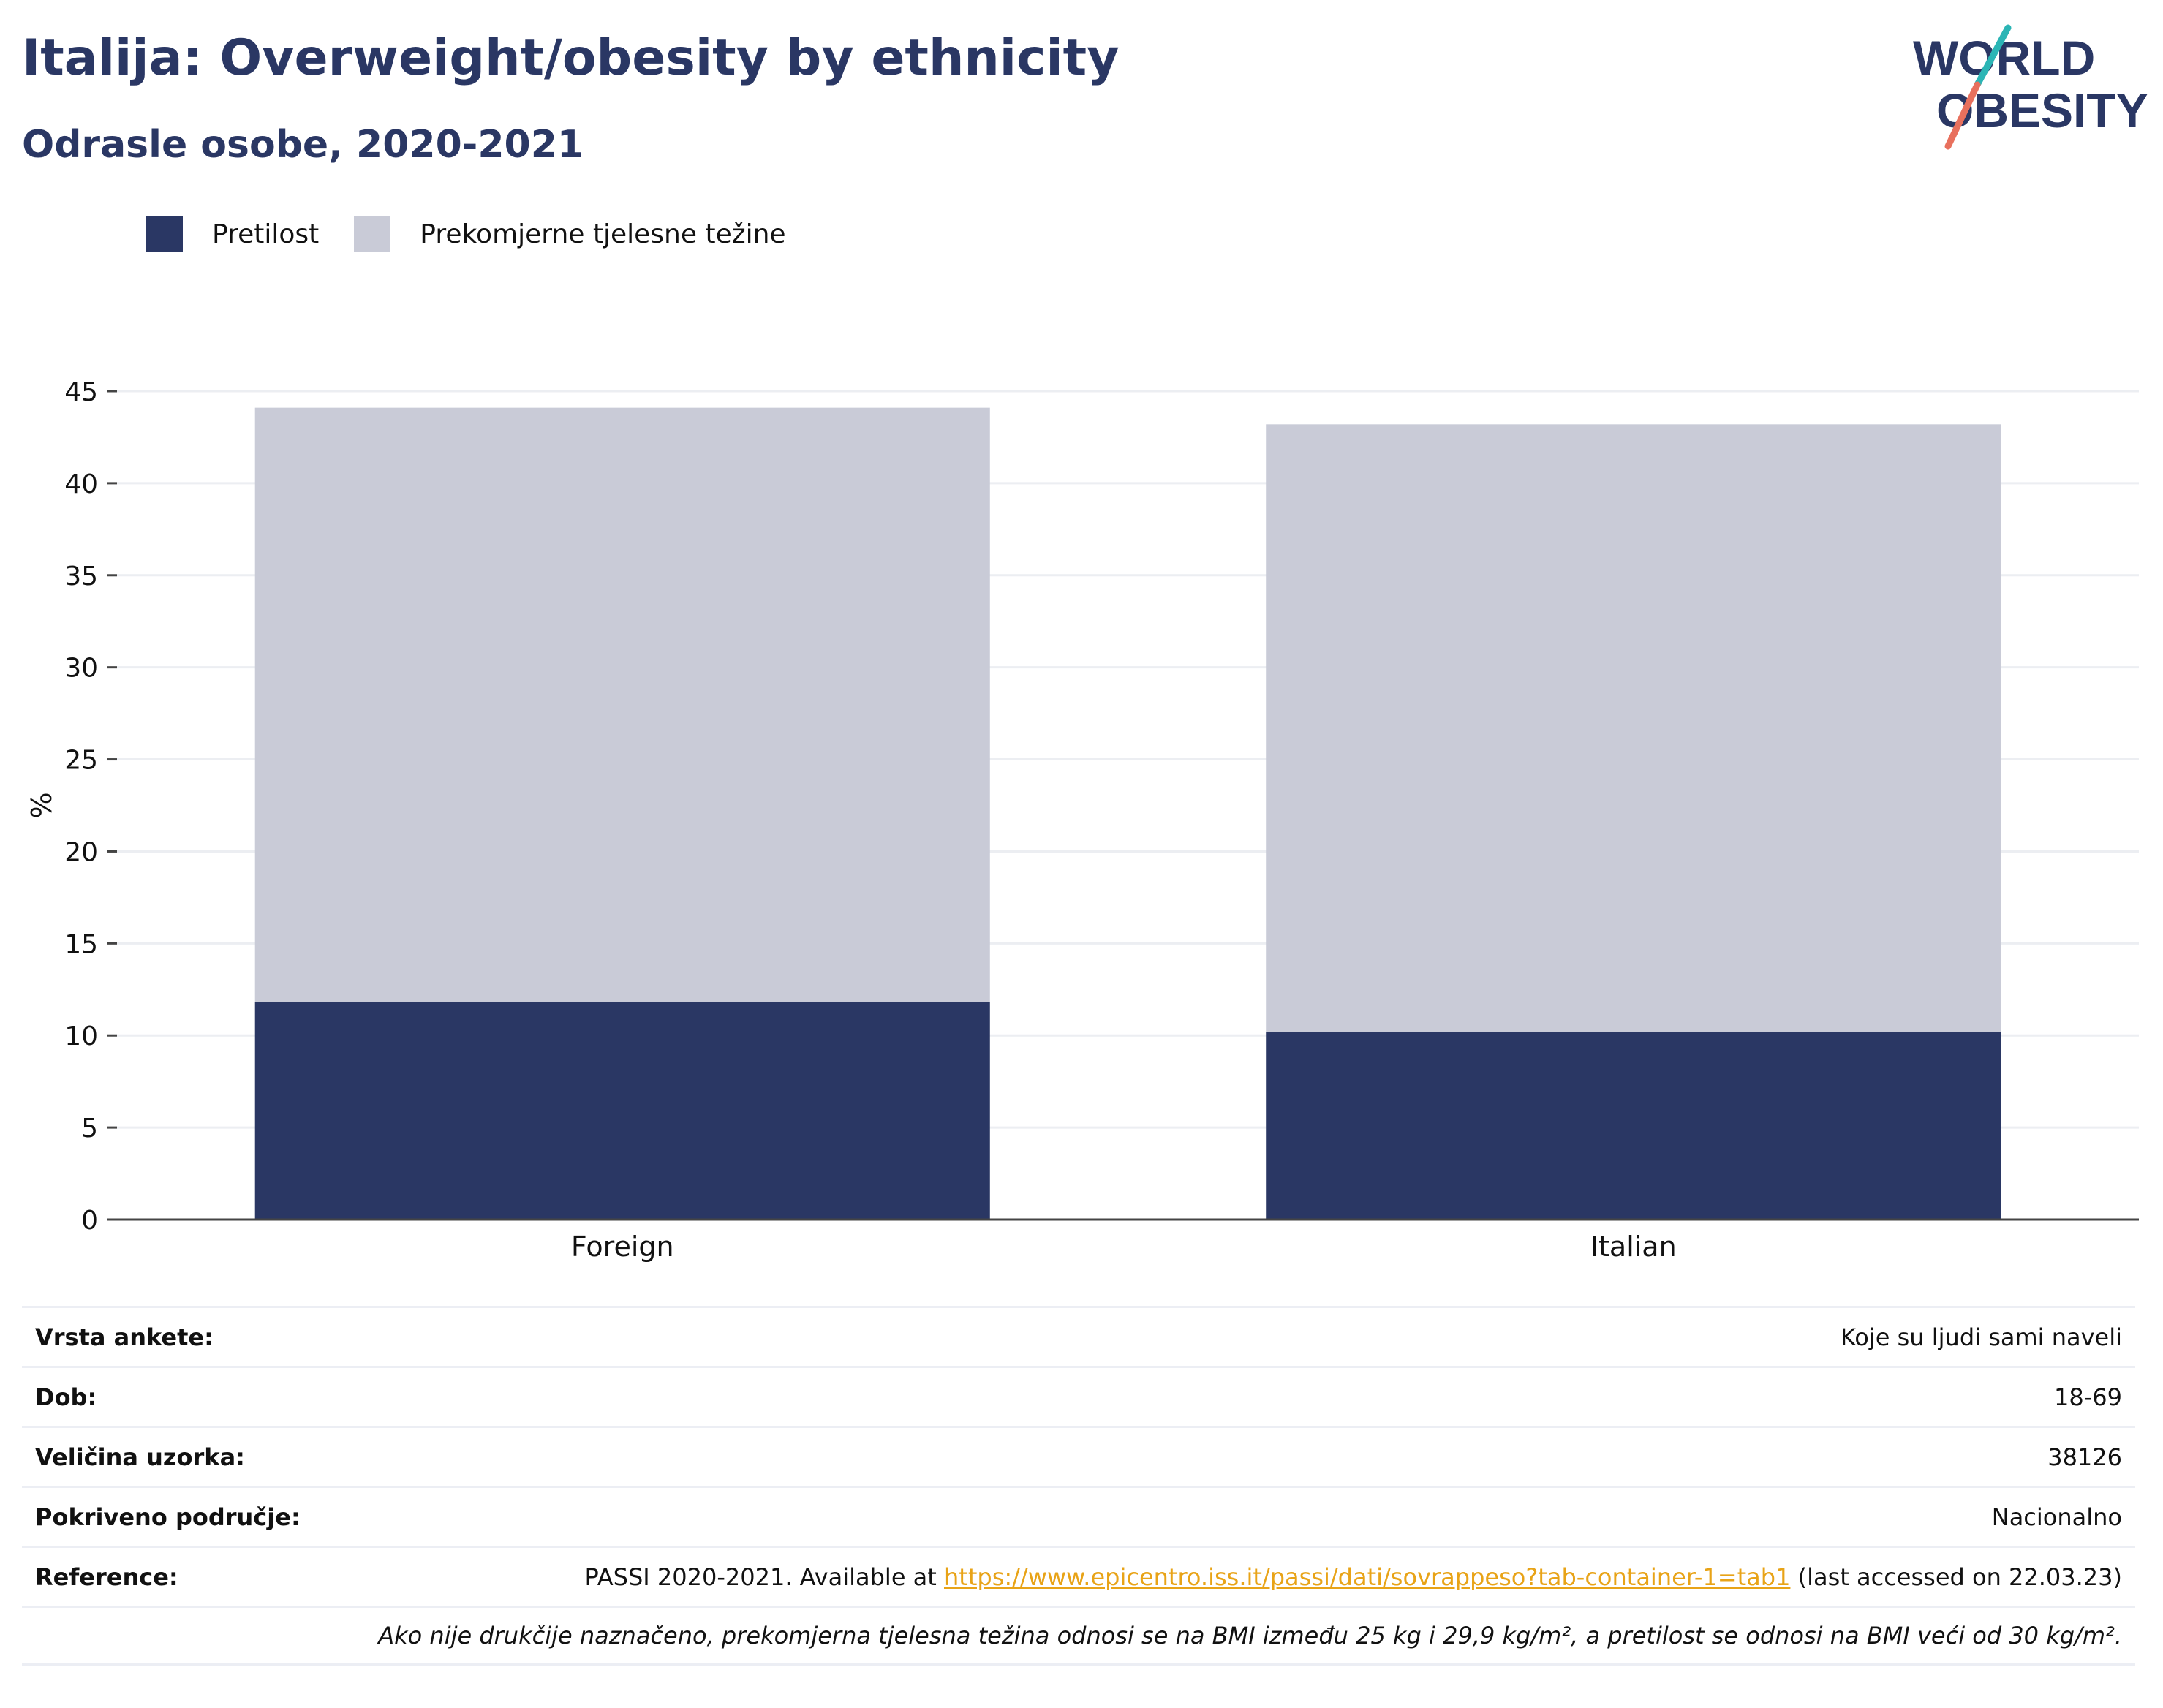 The height and width of the screenshot is (1708, 2163). Describe the element at coordinates (140, 1457) in the screenshot. I see `info-key: Veličina uzorka:` at that location.